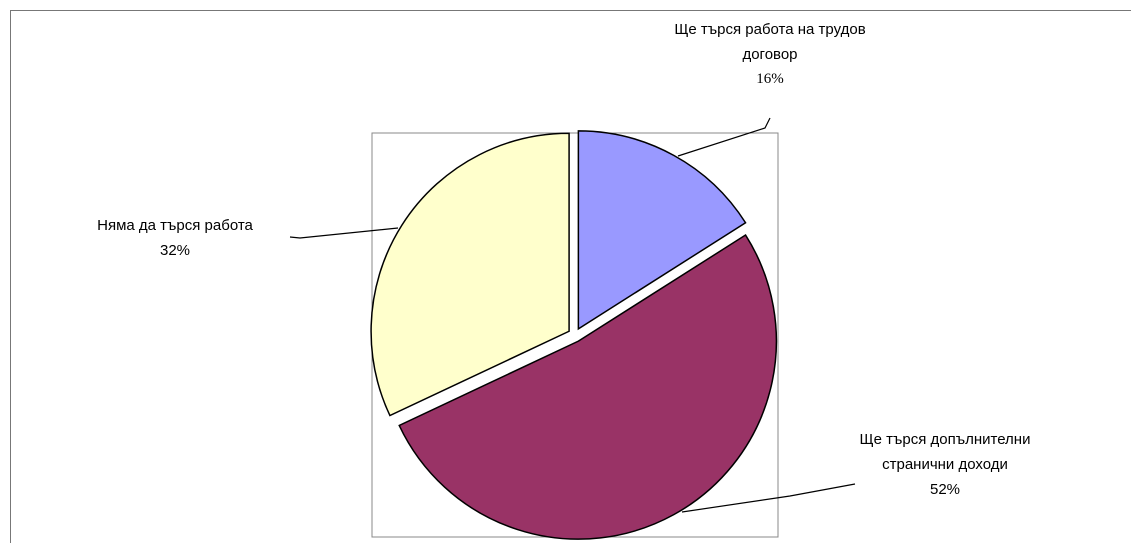 The height and width of the screenshot is (543, 1131). What do you see at coordinates (175, 238) in the screenshot?
I see `slice-label: Няма да търся работа 32%` at bounding box center [175, 238].